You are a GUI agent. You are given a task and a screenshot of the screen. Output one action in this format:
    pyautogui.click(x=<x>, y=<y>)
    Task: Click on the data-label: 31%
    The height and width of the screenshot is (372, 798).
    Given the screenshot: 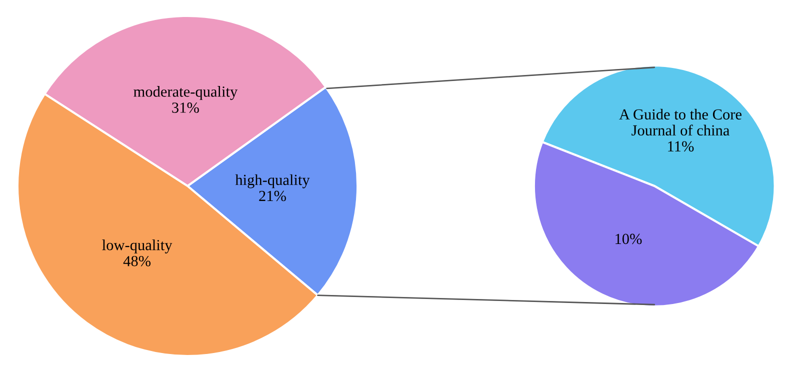 What is the action you would take?
    pyautogui.click(x=185, y=107)
    